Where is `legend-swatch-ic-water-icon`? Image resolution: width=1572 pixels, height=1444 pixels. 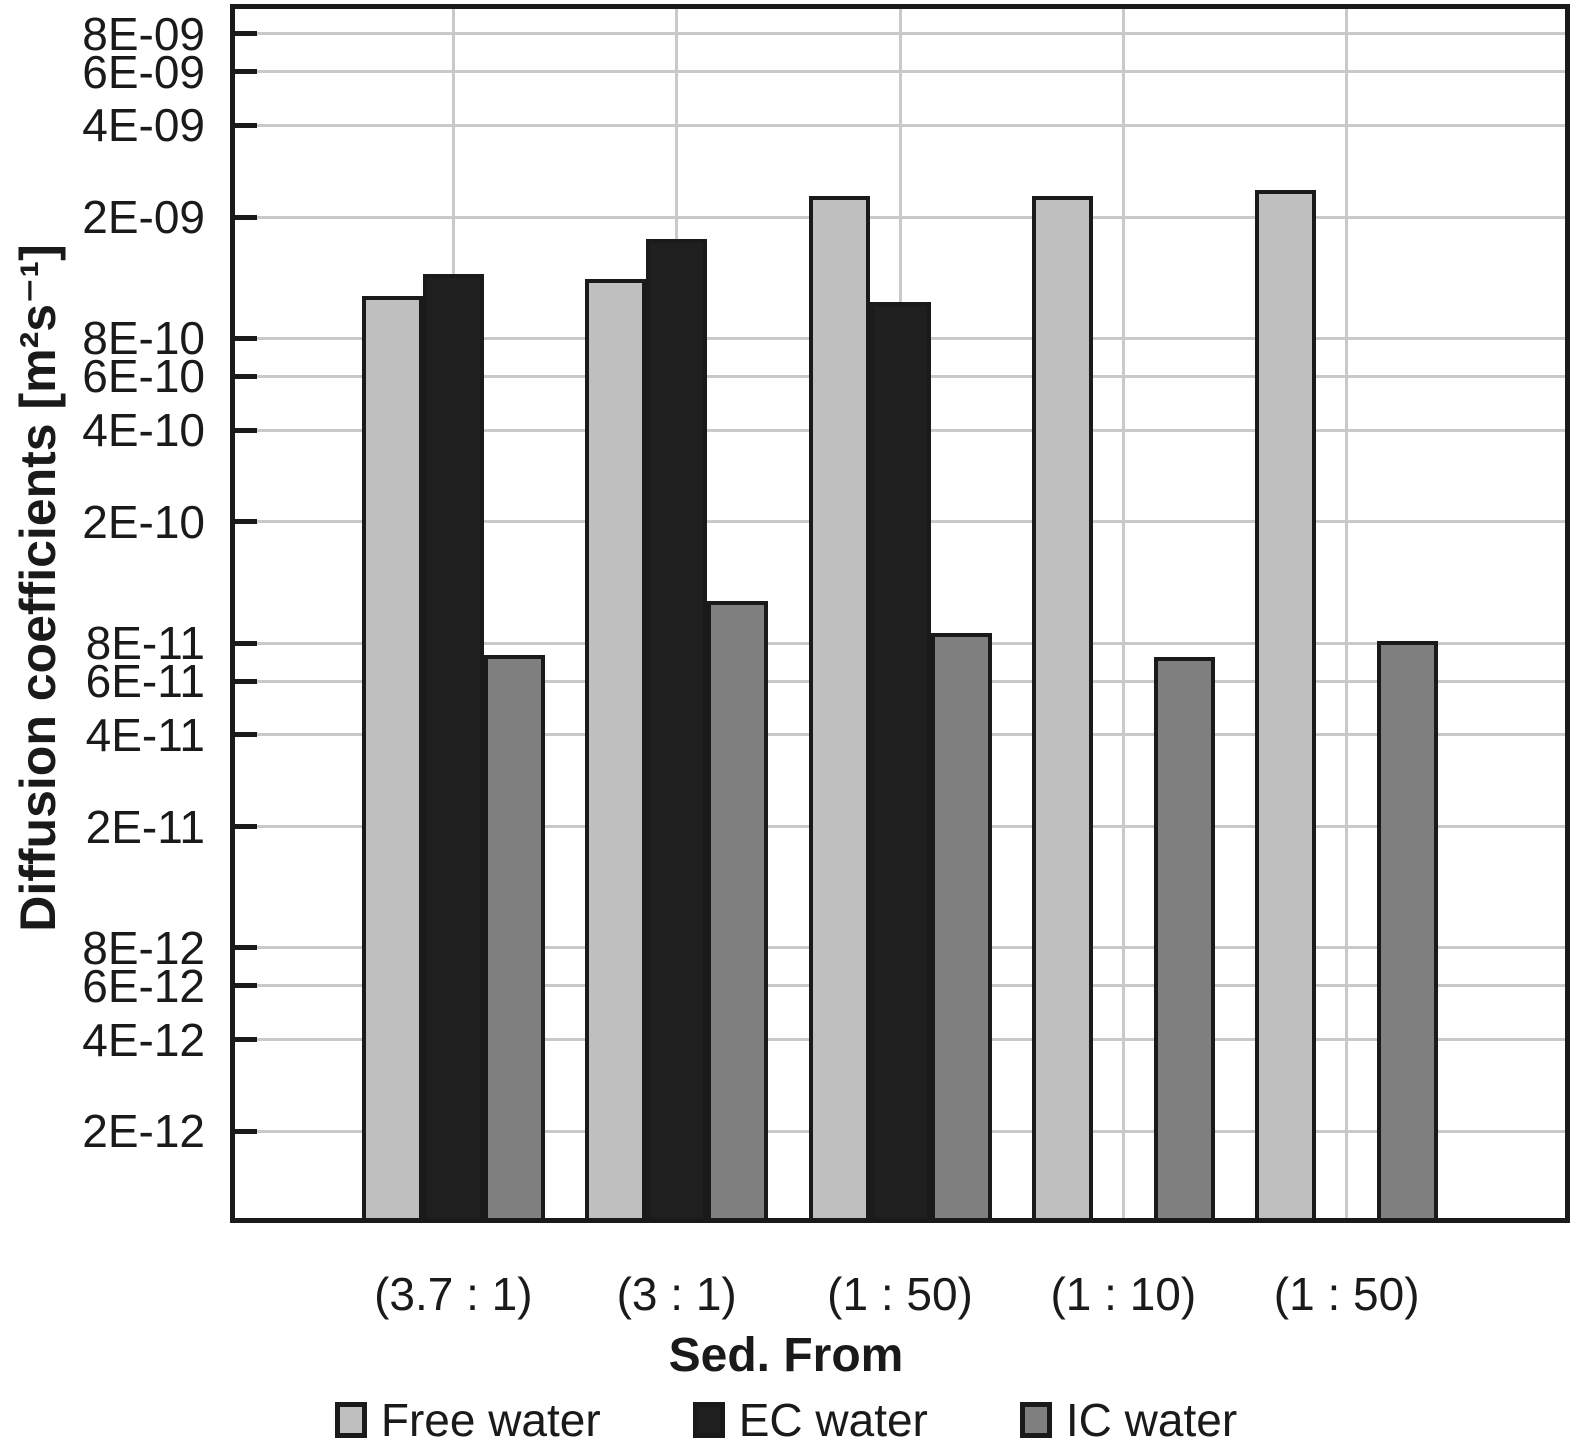 legend-swatch-ic-water-icon is located at coordinates (1035, 1420).